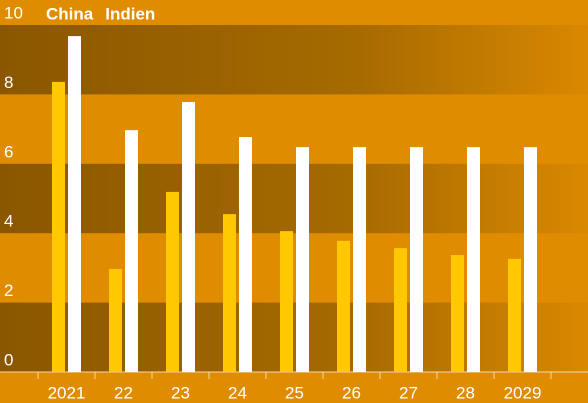 This screenshot has width=588, height=403. What do you see at coordinates (8, 290) in the screenshot?
I see `y-tick-label: 2` at bounding box center [8, 290].